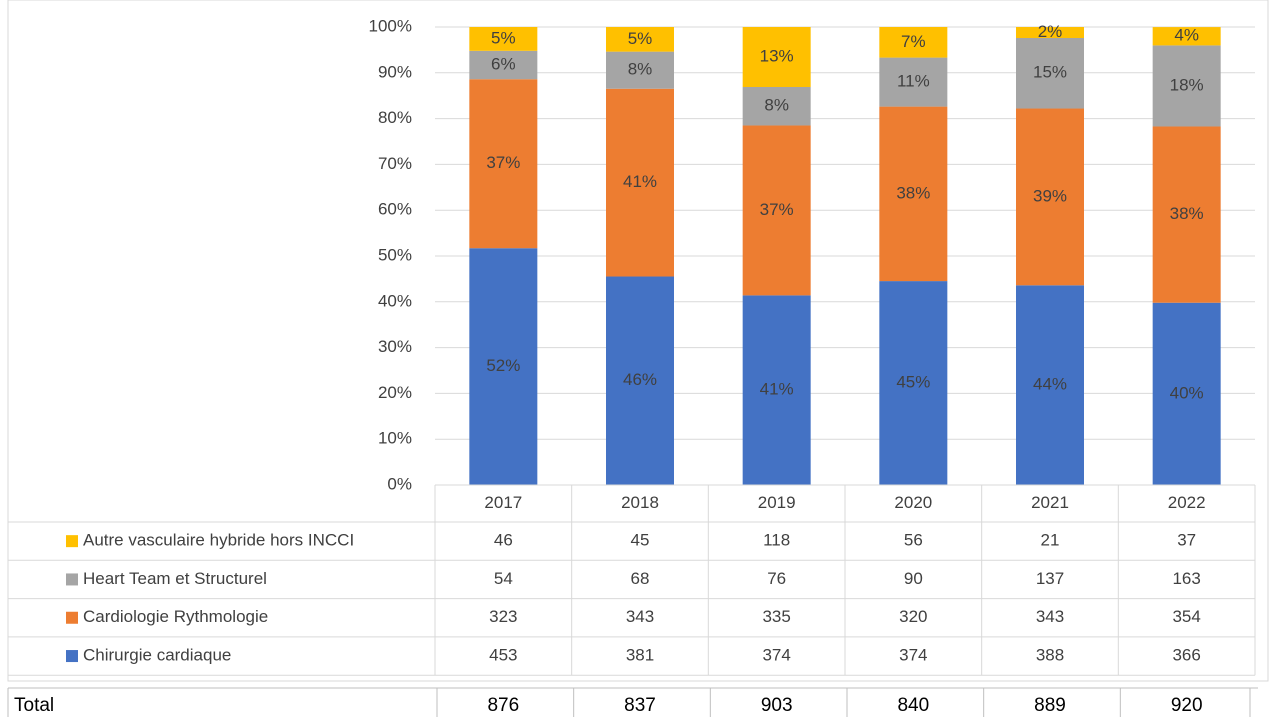 Image resolution: width=1271 pixels, height=717 pixels. I want to click on data-label: 18%, so click(1187, 84).